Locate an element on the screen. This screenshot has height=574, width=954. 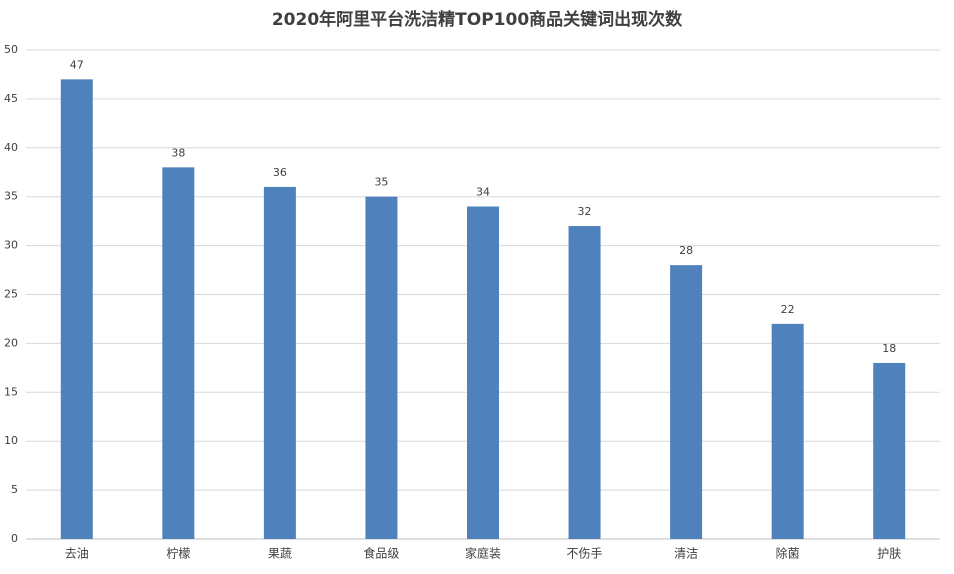
x-tick-label: 果蔬 is located at coordinates (280, 554).